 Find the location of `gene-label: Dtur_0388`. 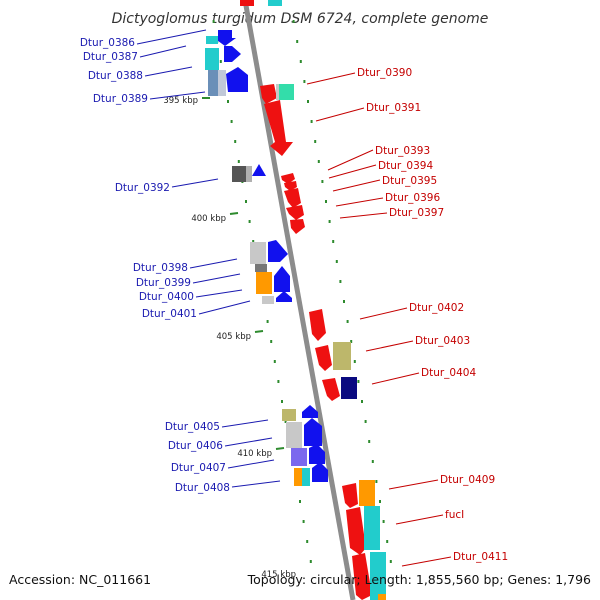

gene-label: Dtur_0388 is located at coordinates (115, 76).